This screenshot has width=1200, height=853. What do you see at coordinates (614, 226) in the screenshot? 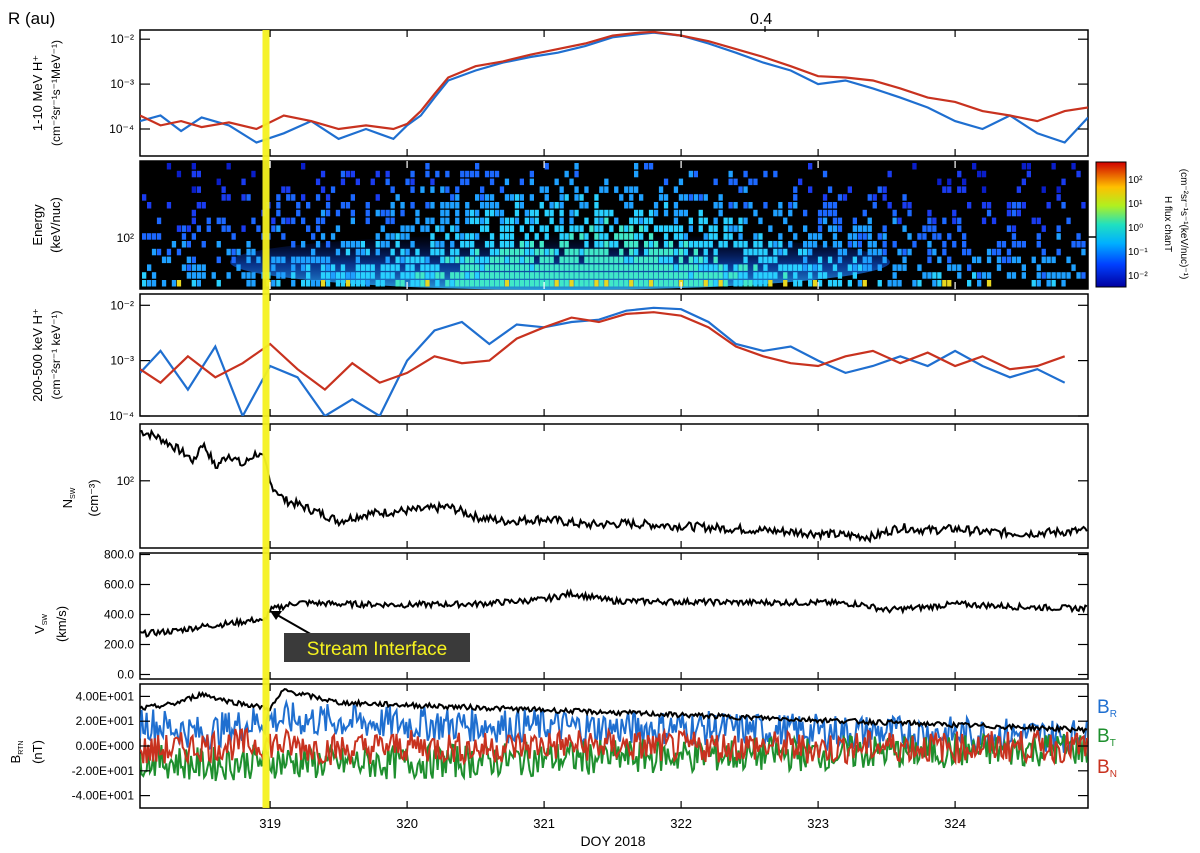
I see `energy-spectrogram` at bounding box center [614, 226].